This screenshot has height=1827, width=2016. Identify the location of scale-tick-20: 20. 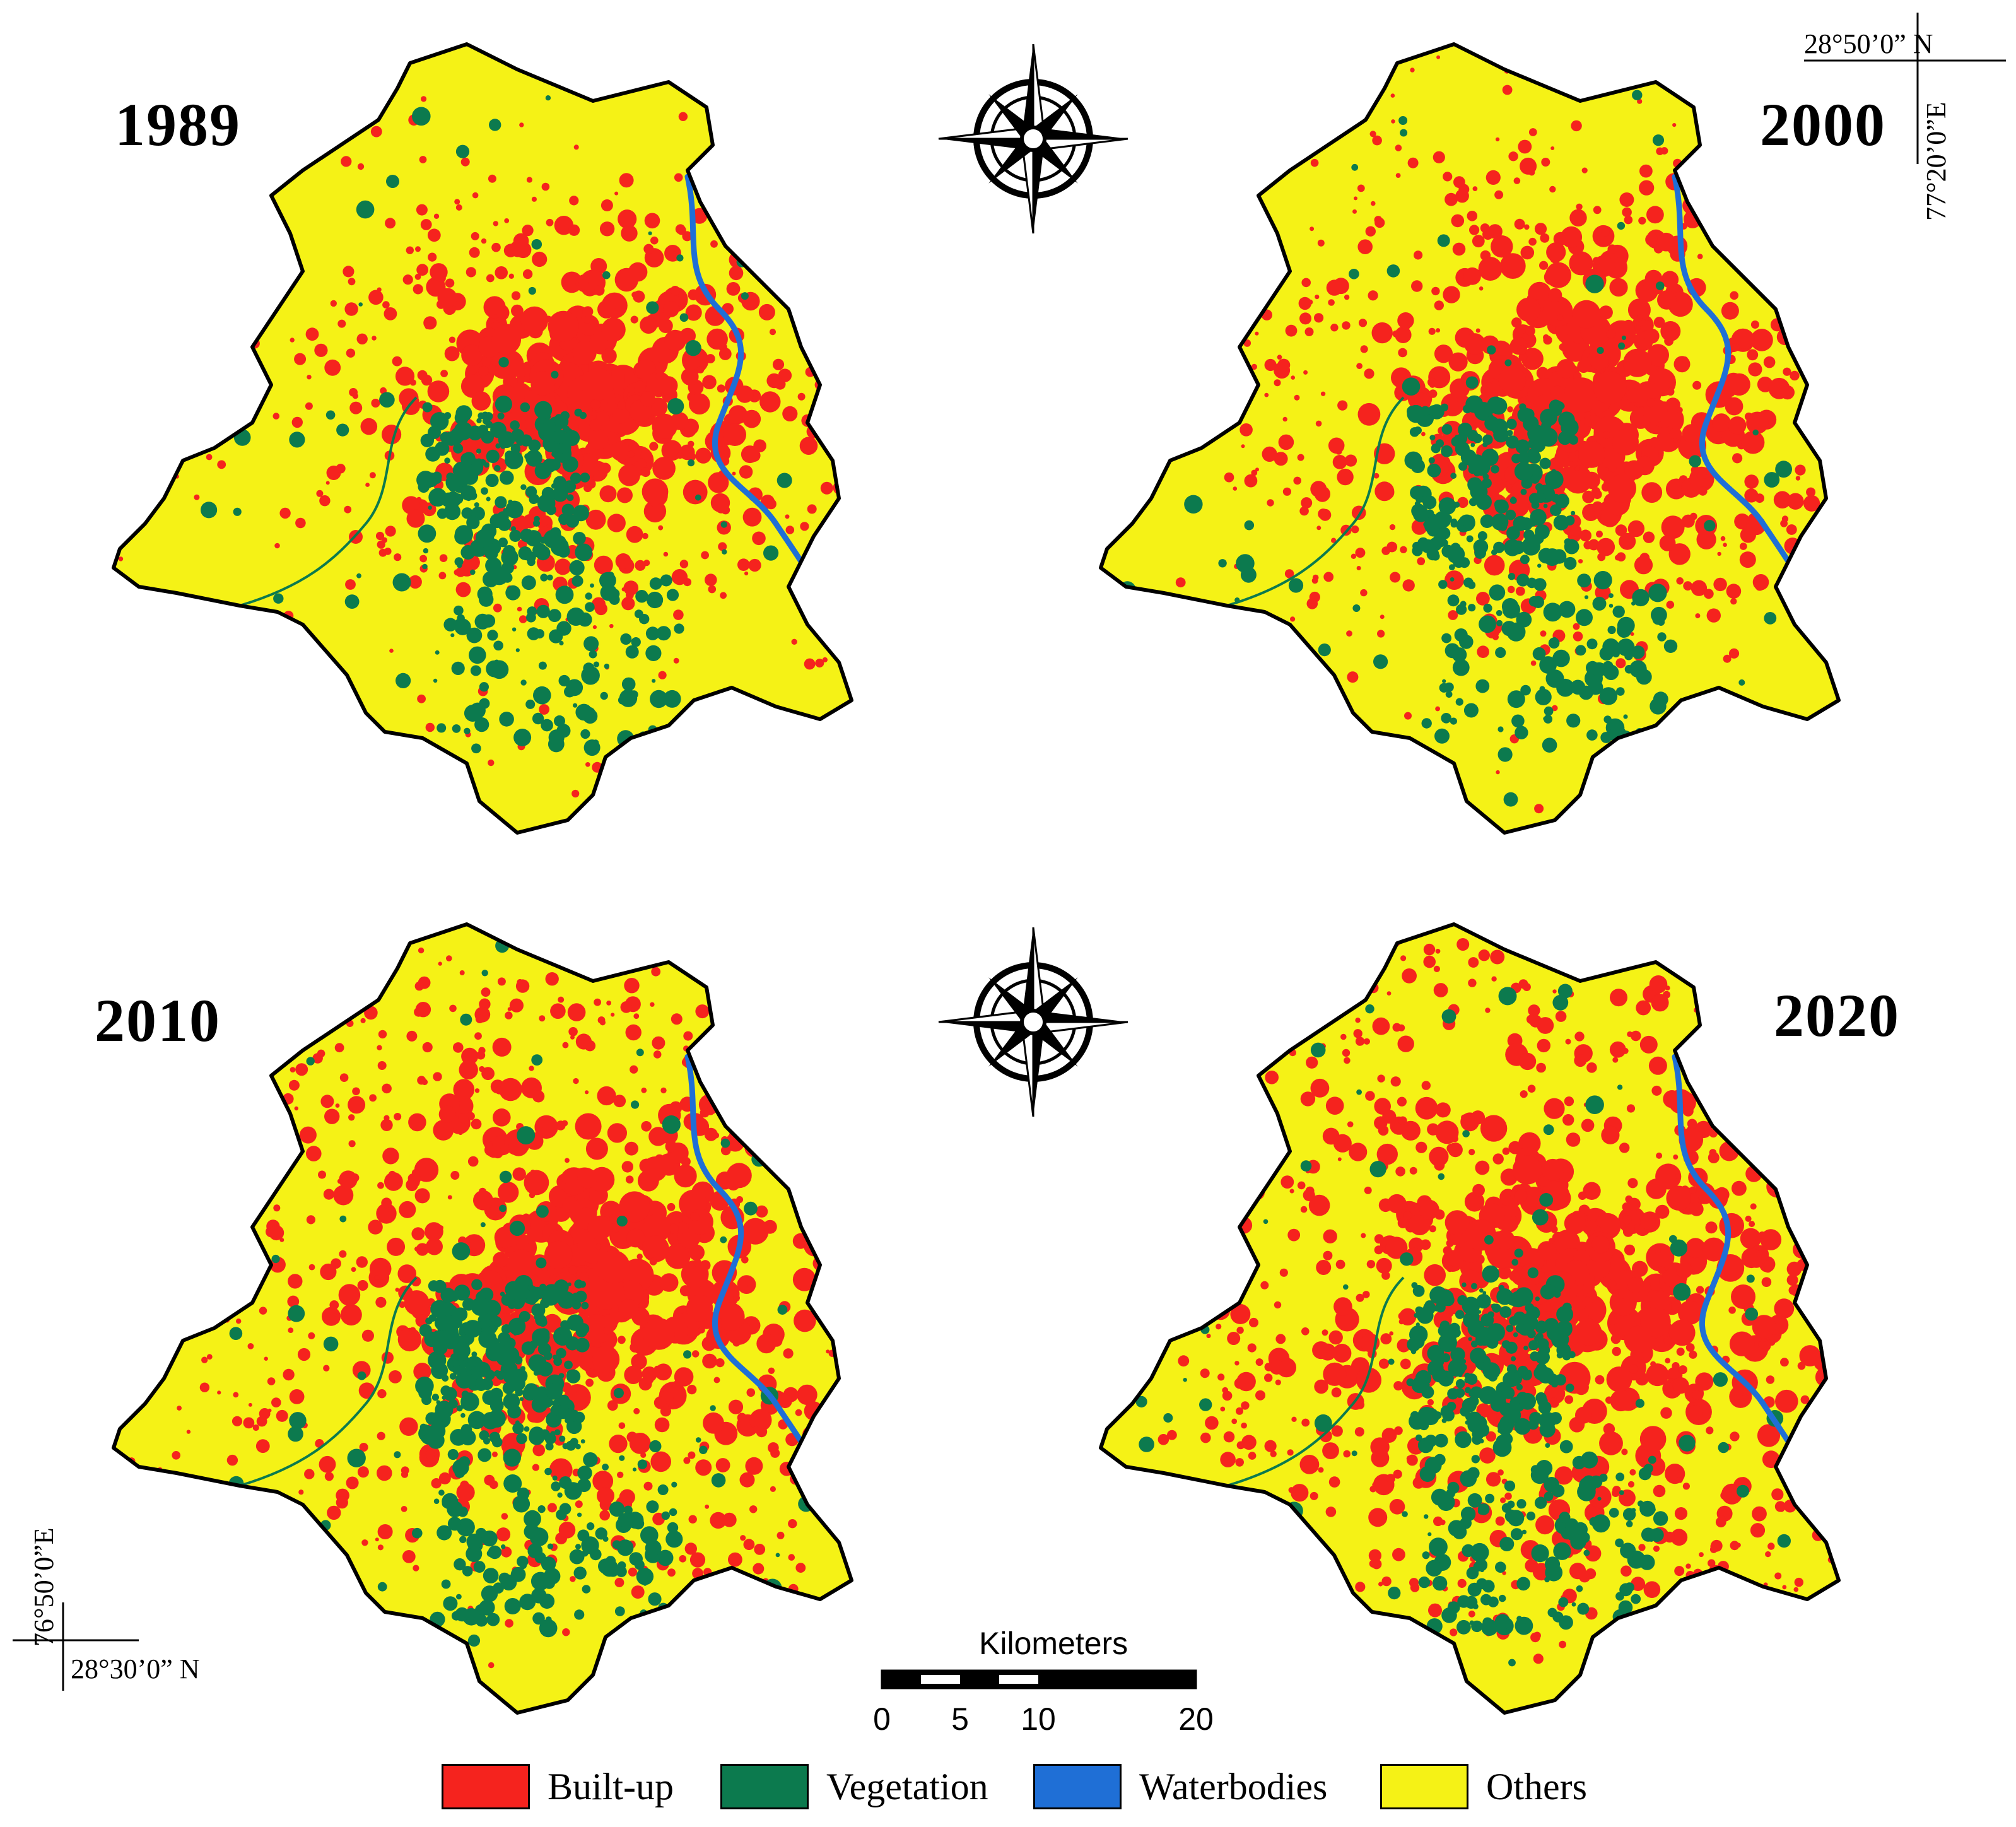
(1196, 1719).